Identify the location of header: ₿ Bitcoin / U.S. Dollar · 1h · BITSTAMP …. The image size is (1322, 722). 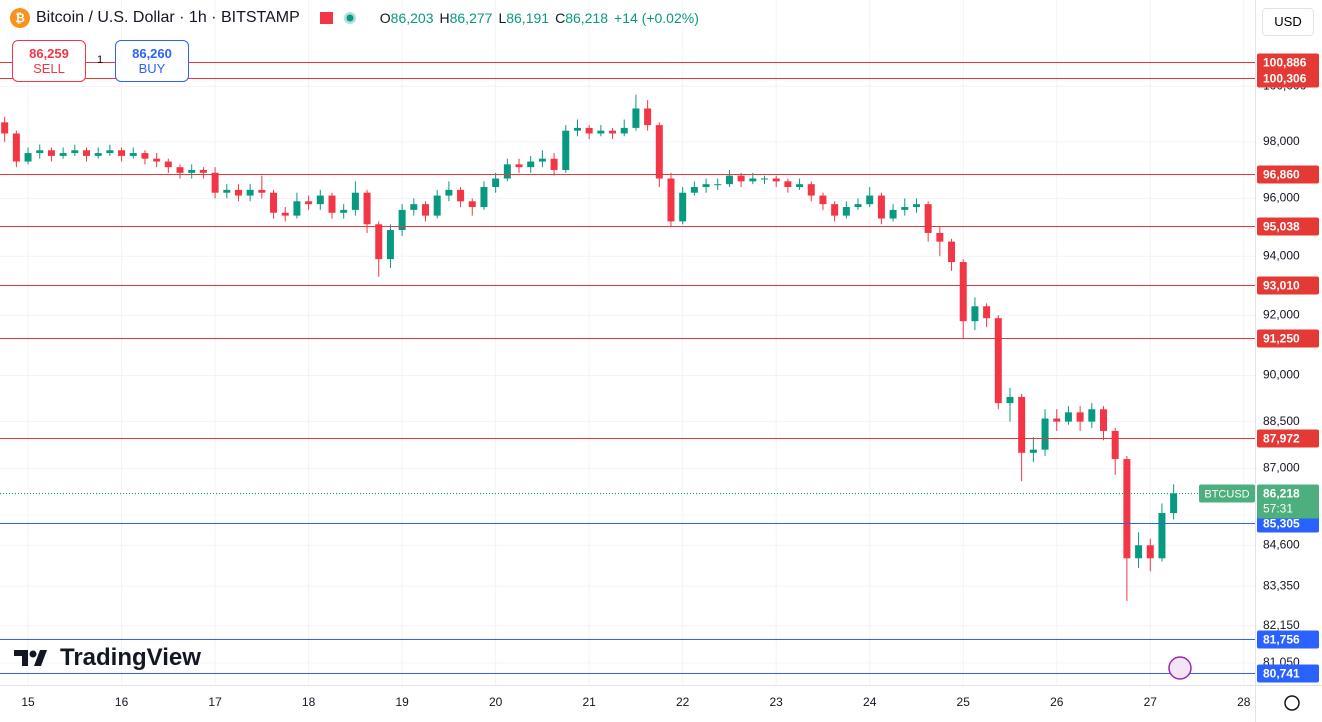
(354, 18).